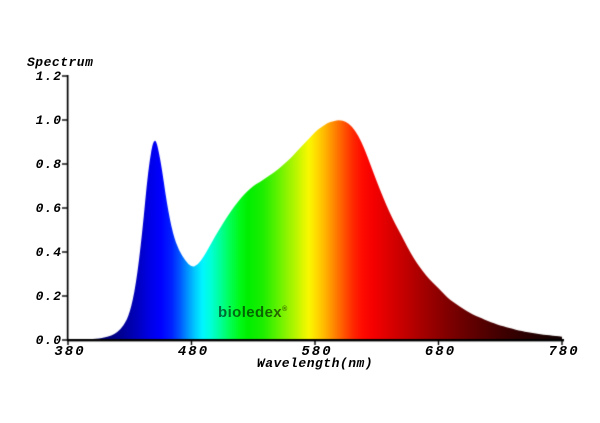  Describe the element at coordinates (48, 120) in the screenshot. I see `y-tick-label: 1.0` at that location.